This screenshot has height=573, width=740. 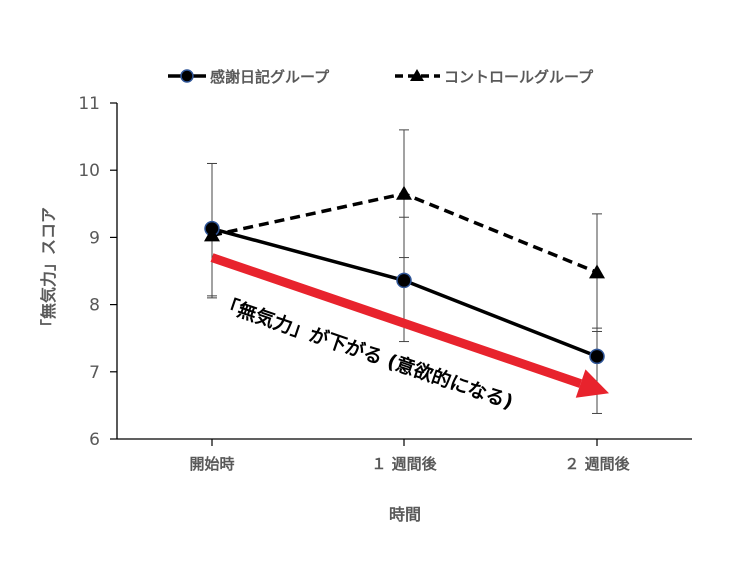 I want to click on y-tick-label: 8, so click(x=94, y=306).